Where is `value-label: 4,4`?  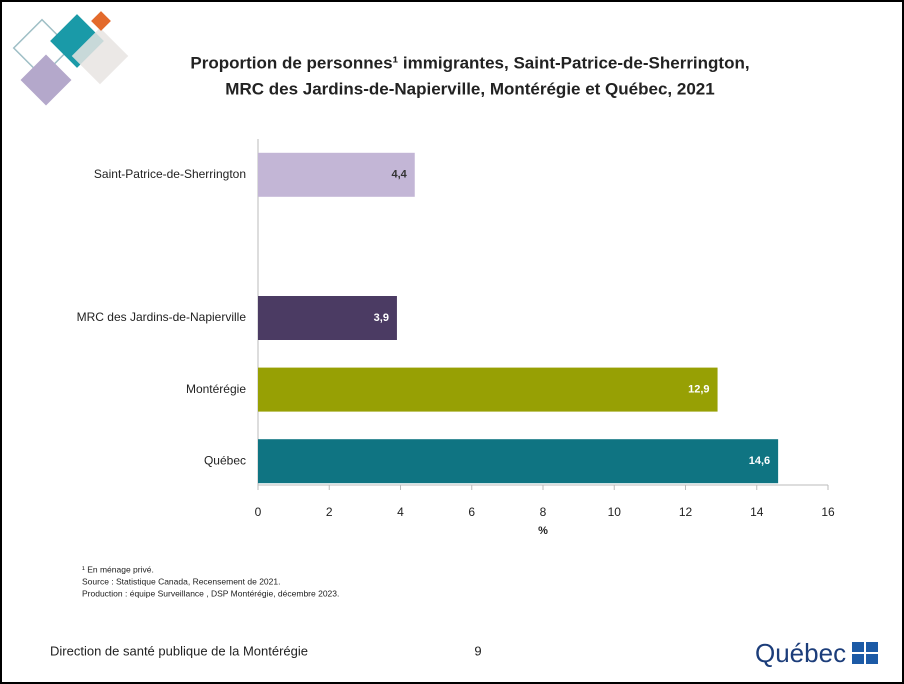
value-label: 4,4 is located at coordinates (399, 175).